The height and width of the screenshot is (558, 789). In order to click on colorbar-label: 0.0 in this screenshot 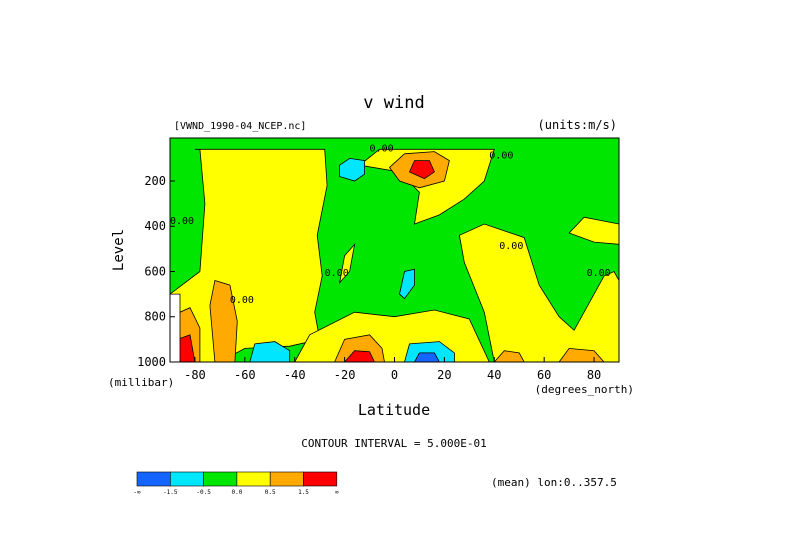, I will do `click(236, 492)`.